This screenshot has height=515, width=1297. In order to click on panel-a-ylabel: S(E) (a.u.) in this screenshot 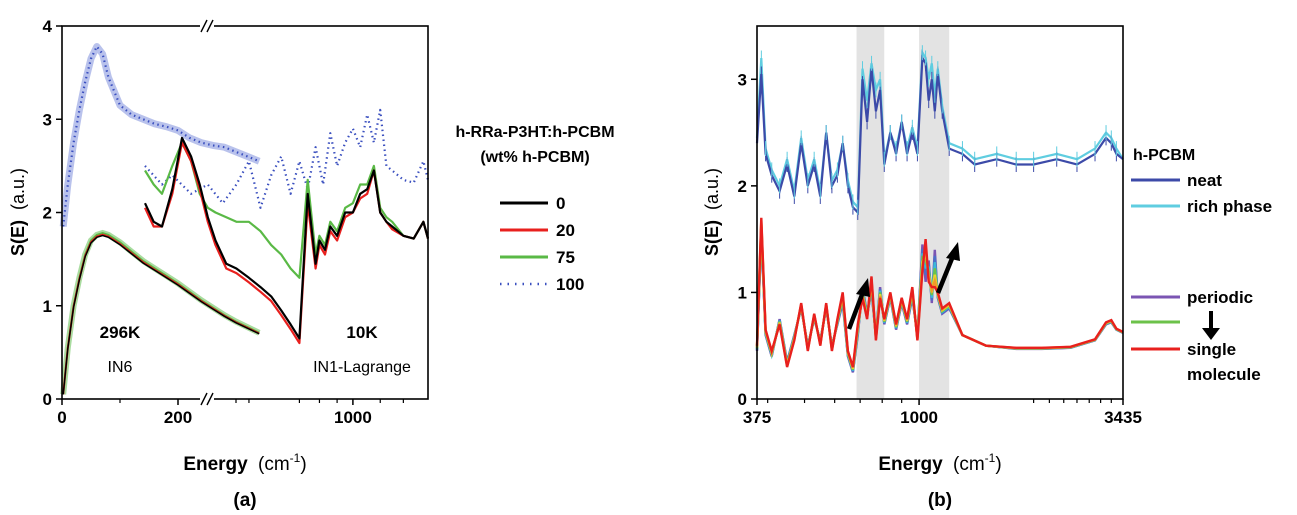, I will do `click(18, 212)`.